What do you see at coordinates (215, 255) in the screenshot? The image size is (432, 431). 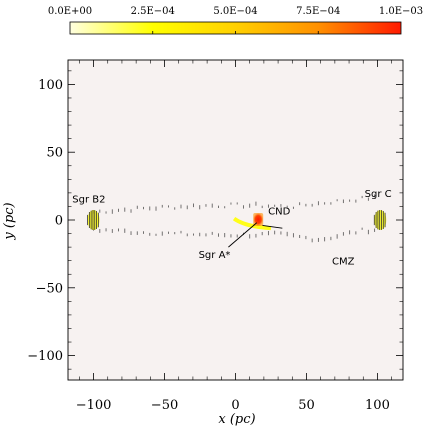 I see `annotation-sgr-a: Sgr A*` at bounding box center [215, 255].